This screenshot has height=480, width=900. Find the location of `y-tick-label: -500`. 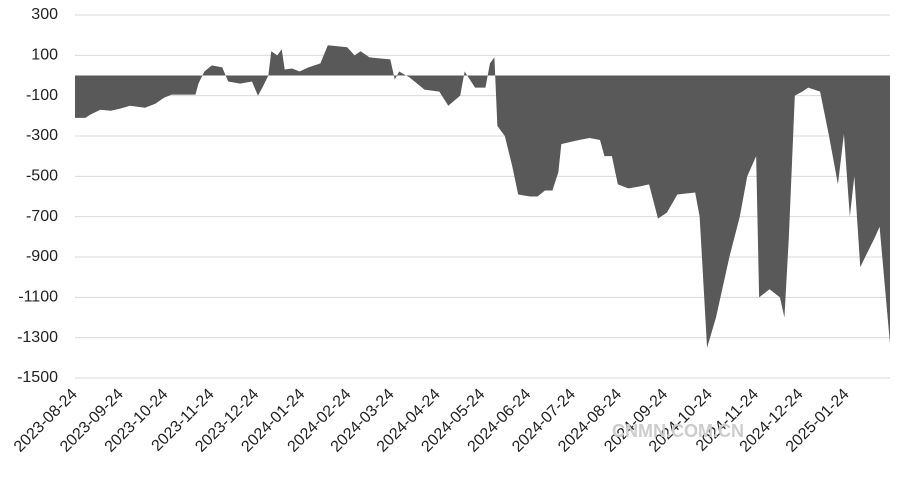

y-tick-label: -500 is located at coordinates (42, 176).